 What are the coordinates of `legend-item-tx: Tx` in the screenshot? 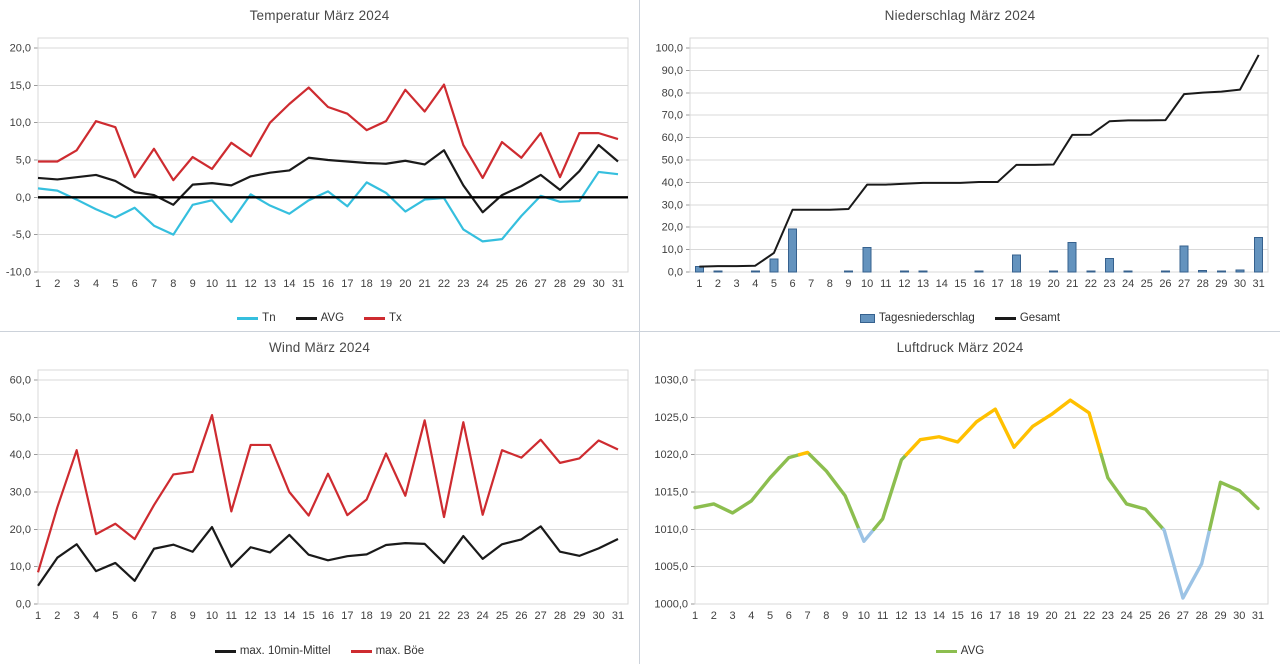 It's located at (383, 318).